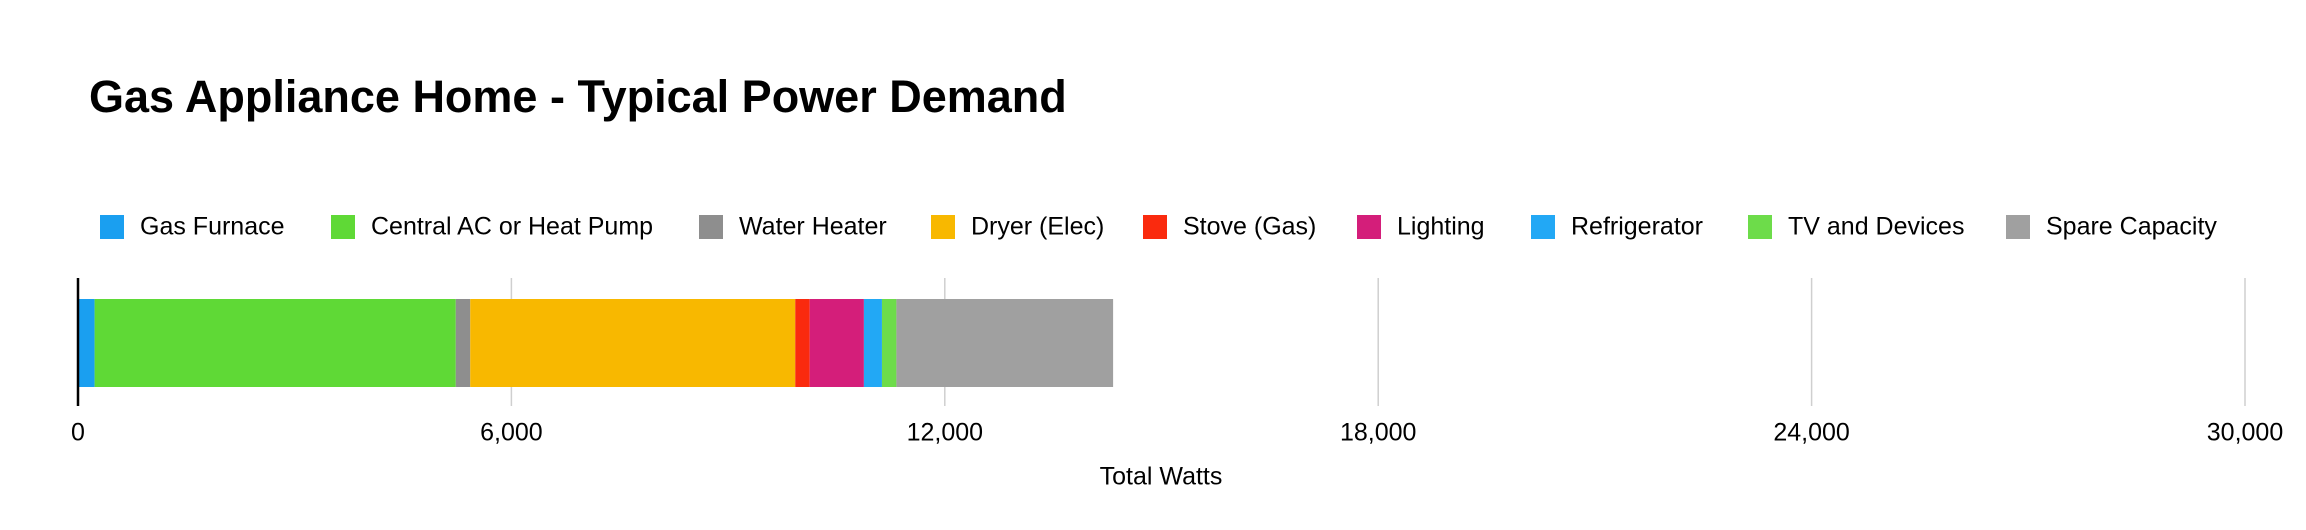  Describe the element at coordinates (1378, 433) in the screenshot. I see `x-tick-label: 18,000` at that location.